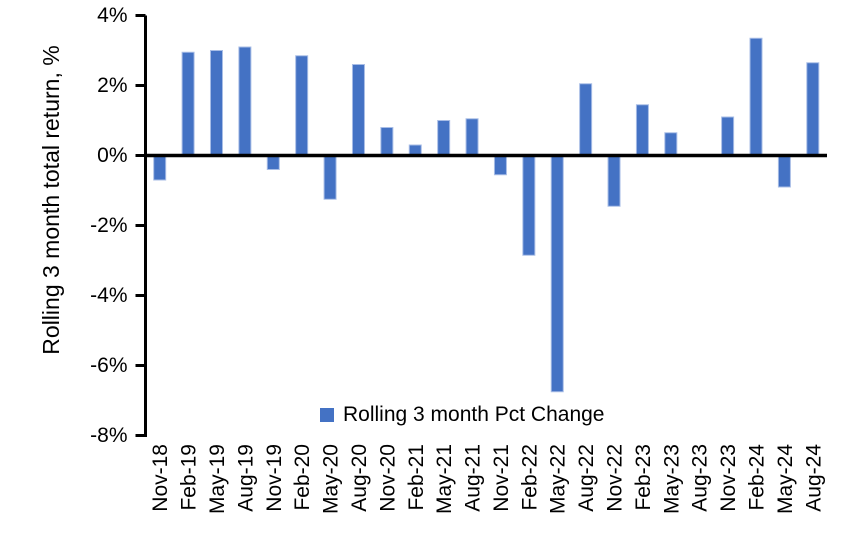 The height and width of the screenshot is (539, 852). Describe the element at coordinates (671, 479) in the screenshot. I see `x-tick-label-may-23: May-23` at that location.